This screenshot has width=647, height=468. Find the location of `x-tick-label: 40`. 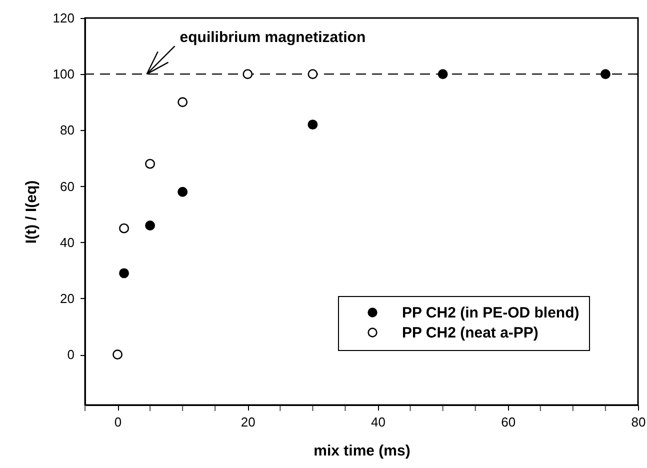

x-tick-label: 40 is located at coordinates (378, 422).